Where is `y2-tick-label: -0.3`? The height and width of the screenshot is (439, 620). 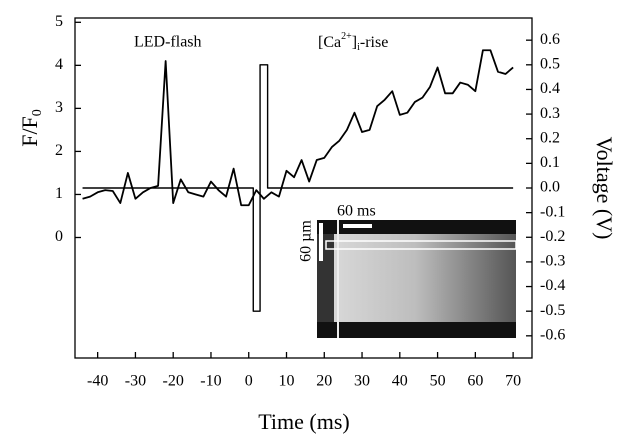 y2-tick-label: -0.3 is located at coordinates (552, 261).